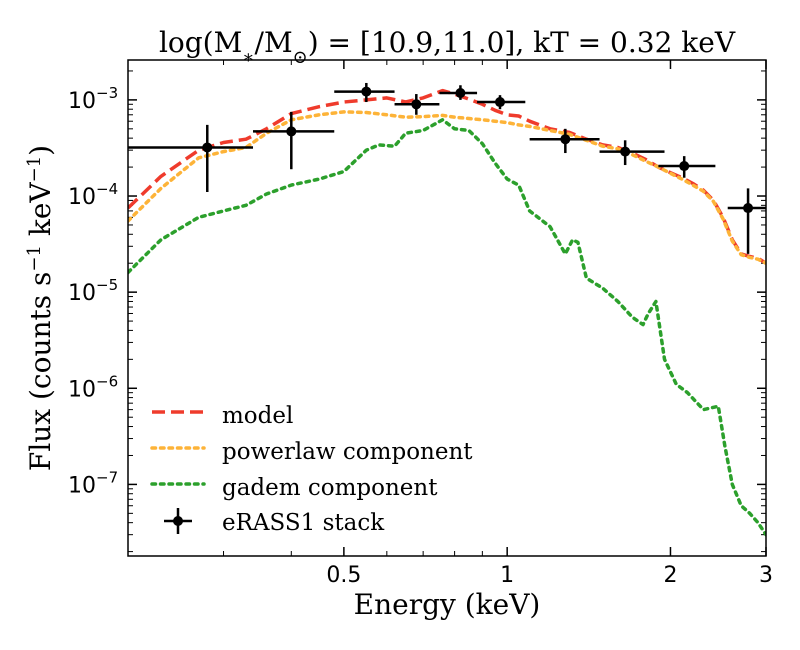  What do you see at coordinates (41, 308) in the screenshot?
I see `y-axis-label: Flux (counts s−1 keV−1)` at bounding box center [41, 308].